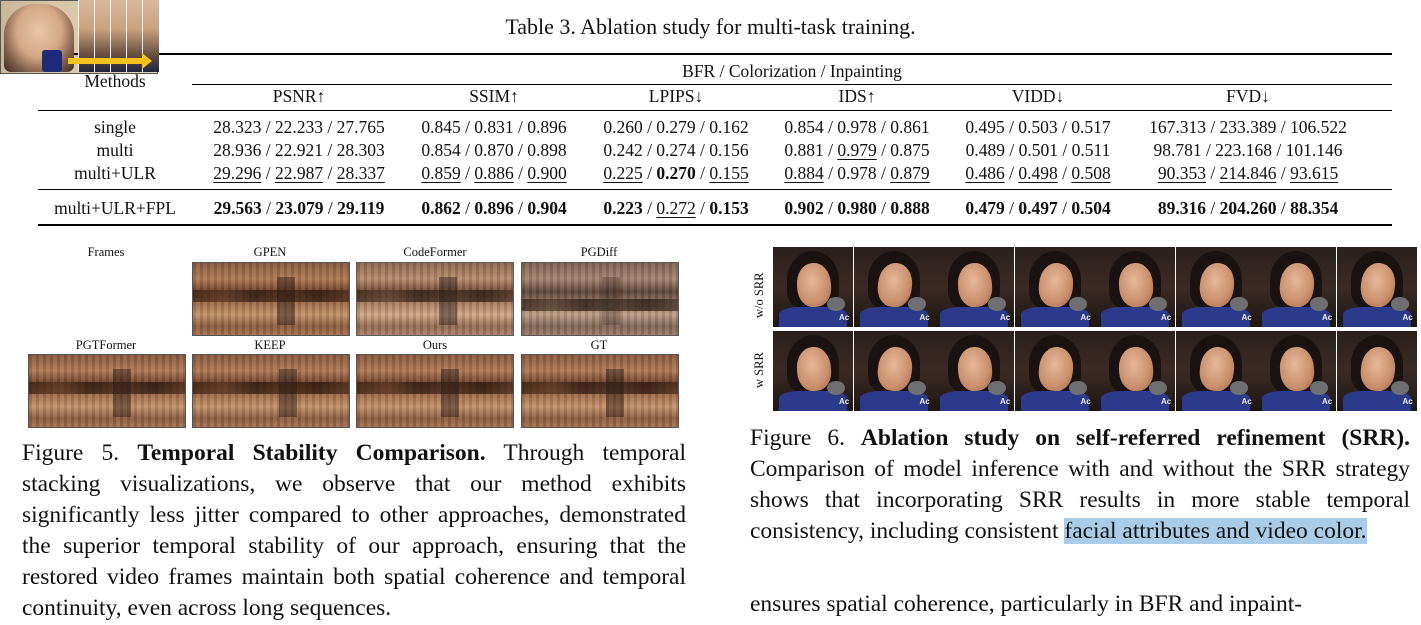 This screenshot has width=1421, height=625. What do you see at coordinates (494, 208) in the screenshot?
I see `metric-cell: 0.862 / 0.896 / 0.904` at bounding box center [494, 208].